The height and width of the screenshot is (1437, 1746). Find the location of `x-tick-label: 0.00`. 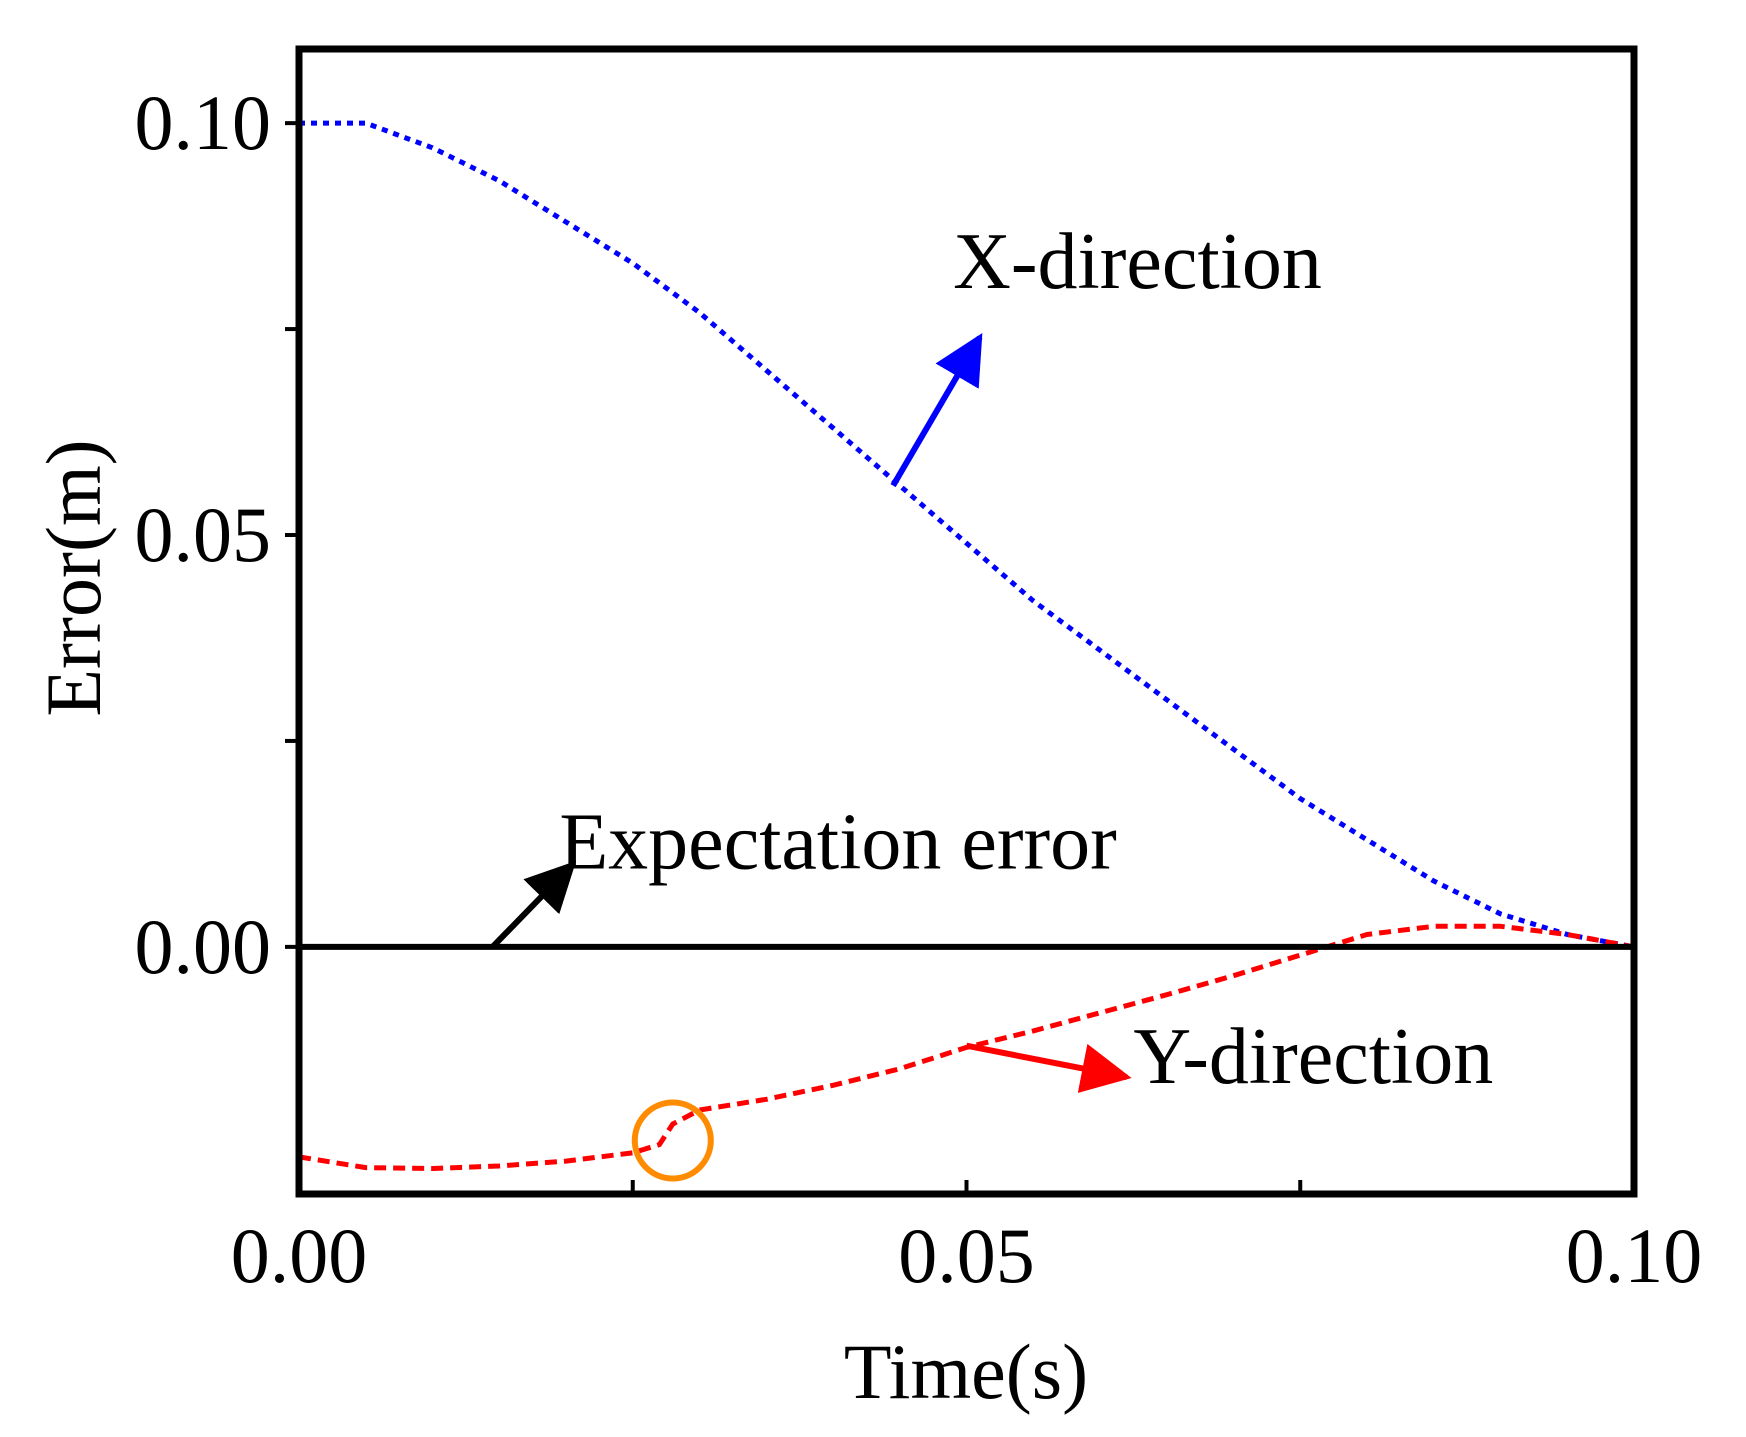

x-tick-label: 0.00 is located at coordinates (299, 1255).